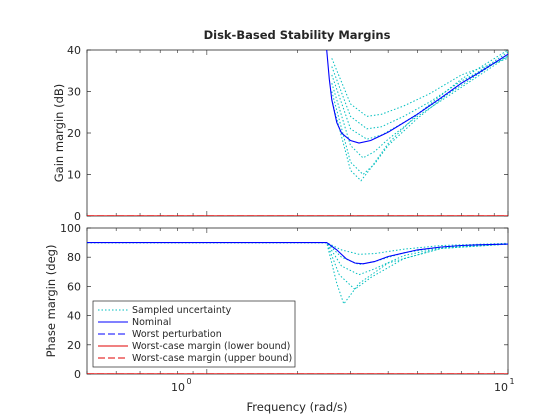  I want to click on phase-ytick-label: 100, so click(70, 228).